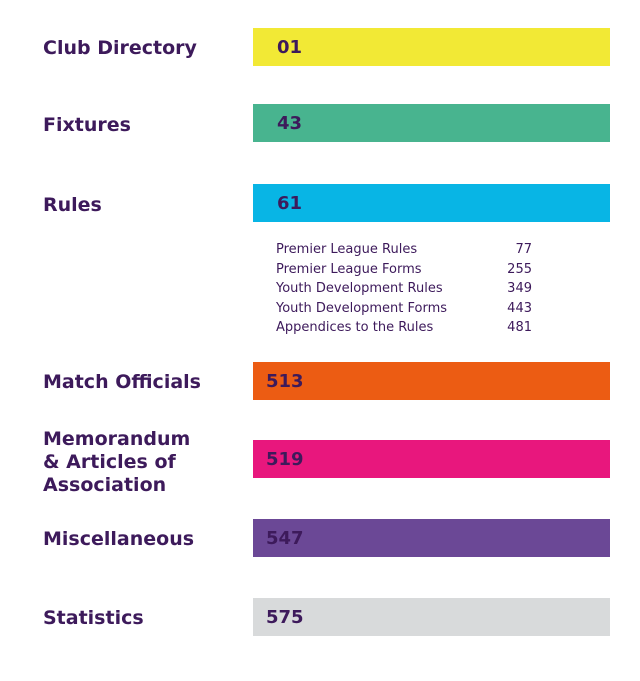 This screenshot has height=681, width=640. What do you see at coordinates (431, 381) in the screenshot?
I see `page-bar-match-officials: 513` at bounding box center [431, 381].